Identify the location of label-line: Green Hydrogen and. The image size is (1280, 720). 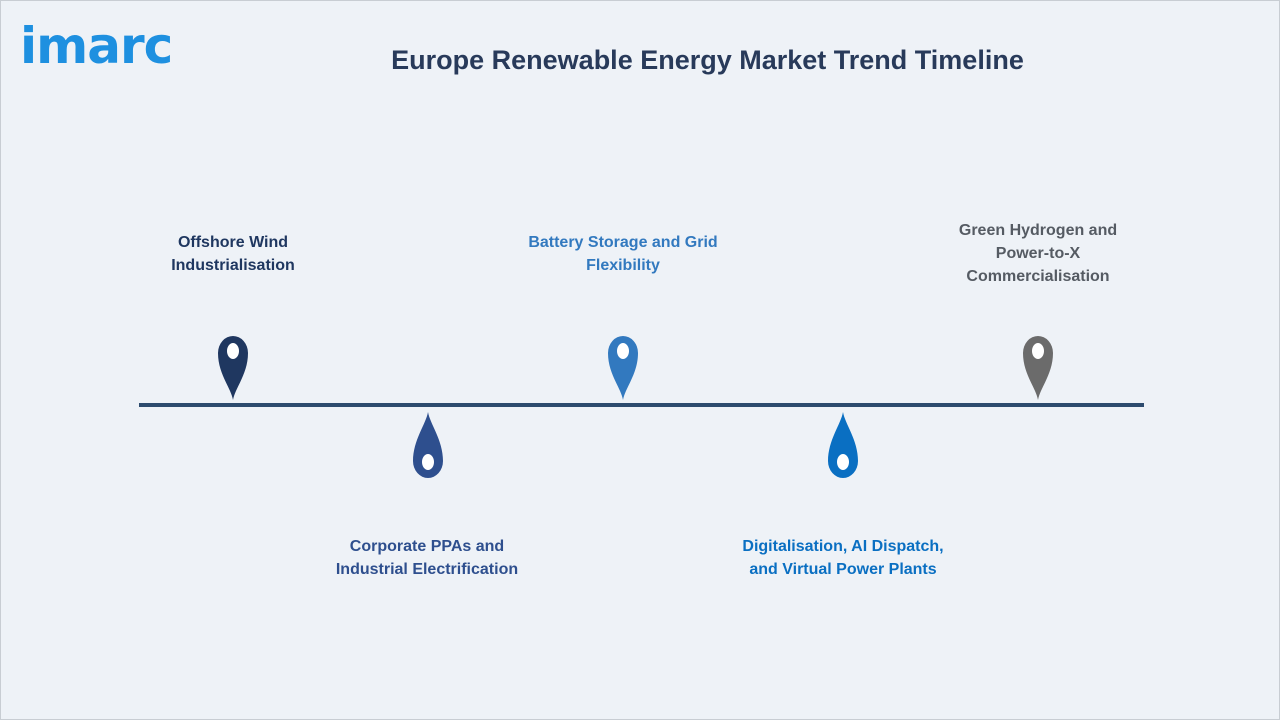
(1038, 230).